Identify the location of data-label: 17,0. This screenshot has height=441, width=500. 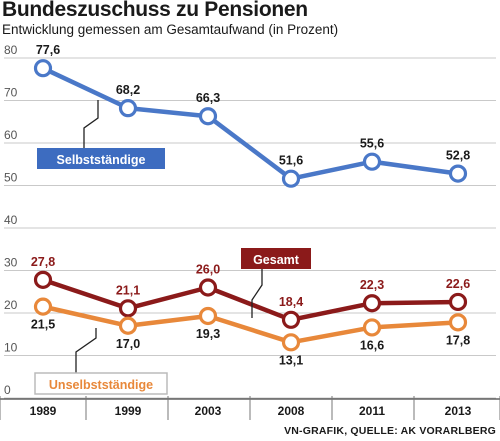
(128, 344).